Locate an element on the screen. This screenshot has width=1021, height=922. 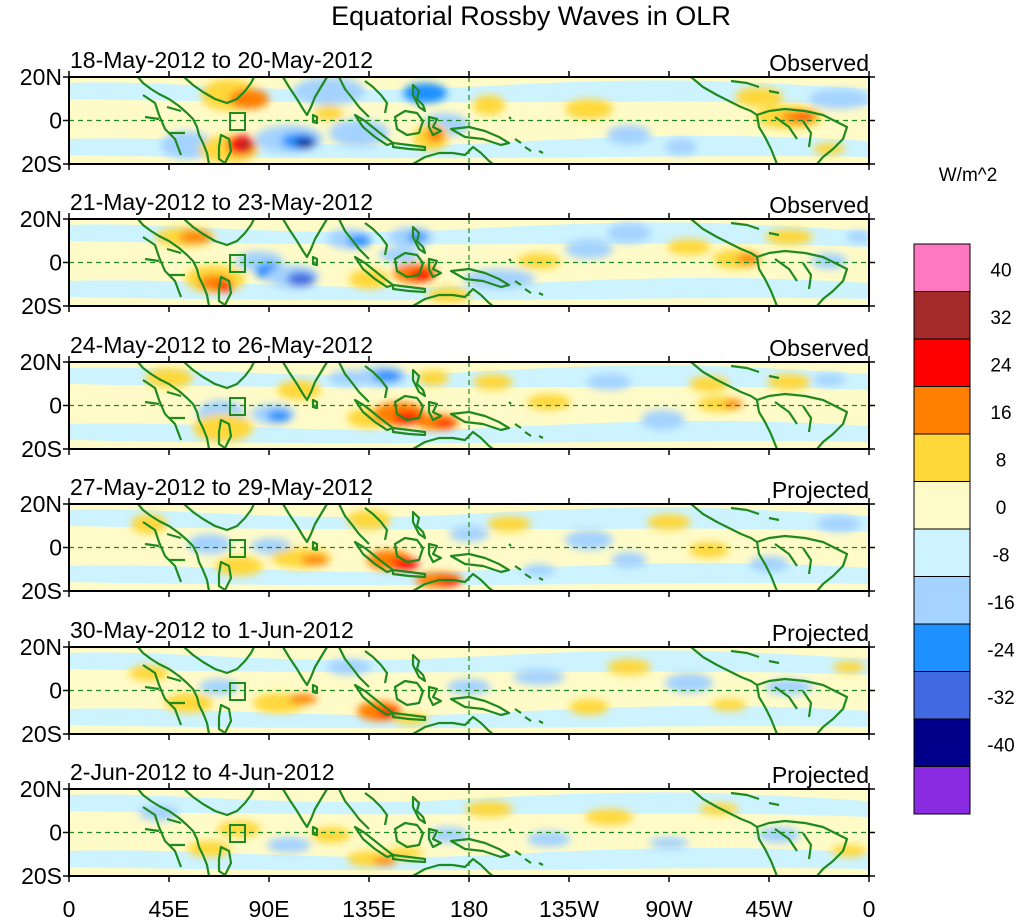
panel-date-range: 2-Jun-2012 to 4-Jun-2012 is located at coordinates (202, 772).